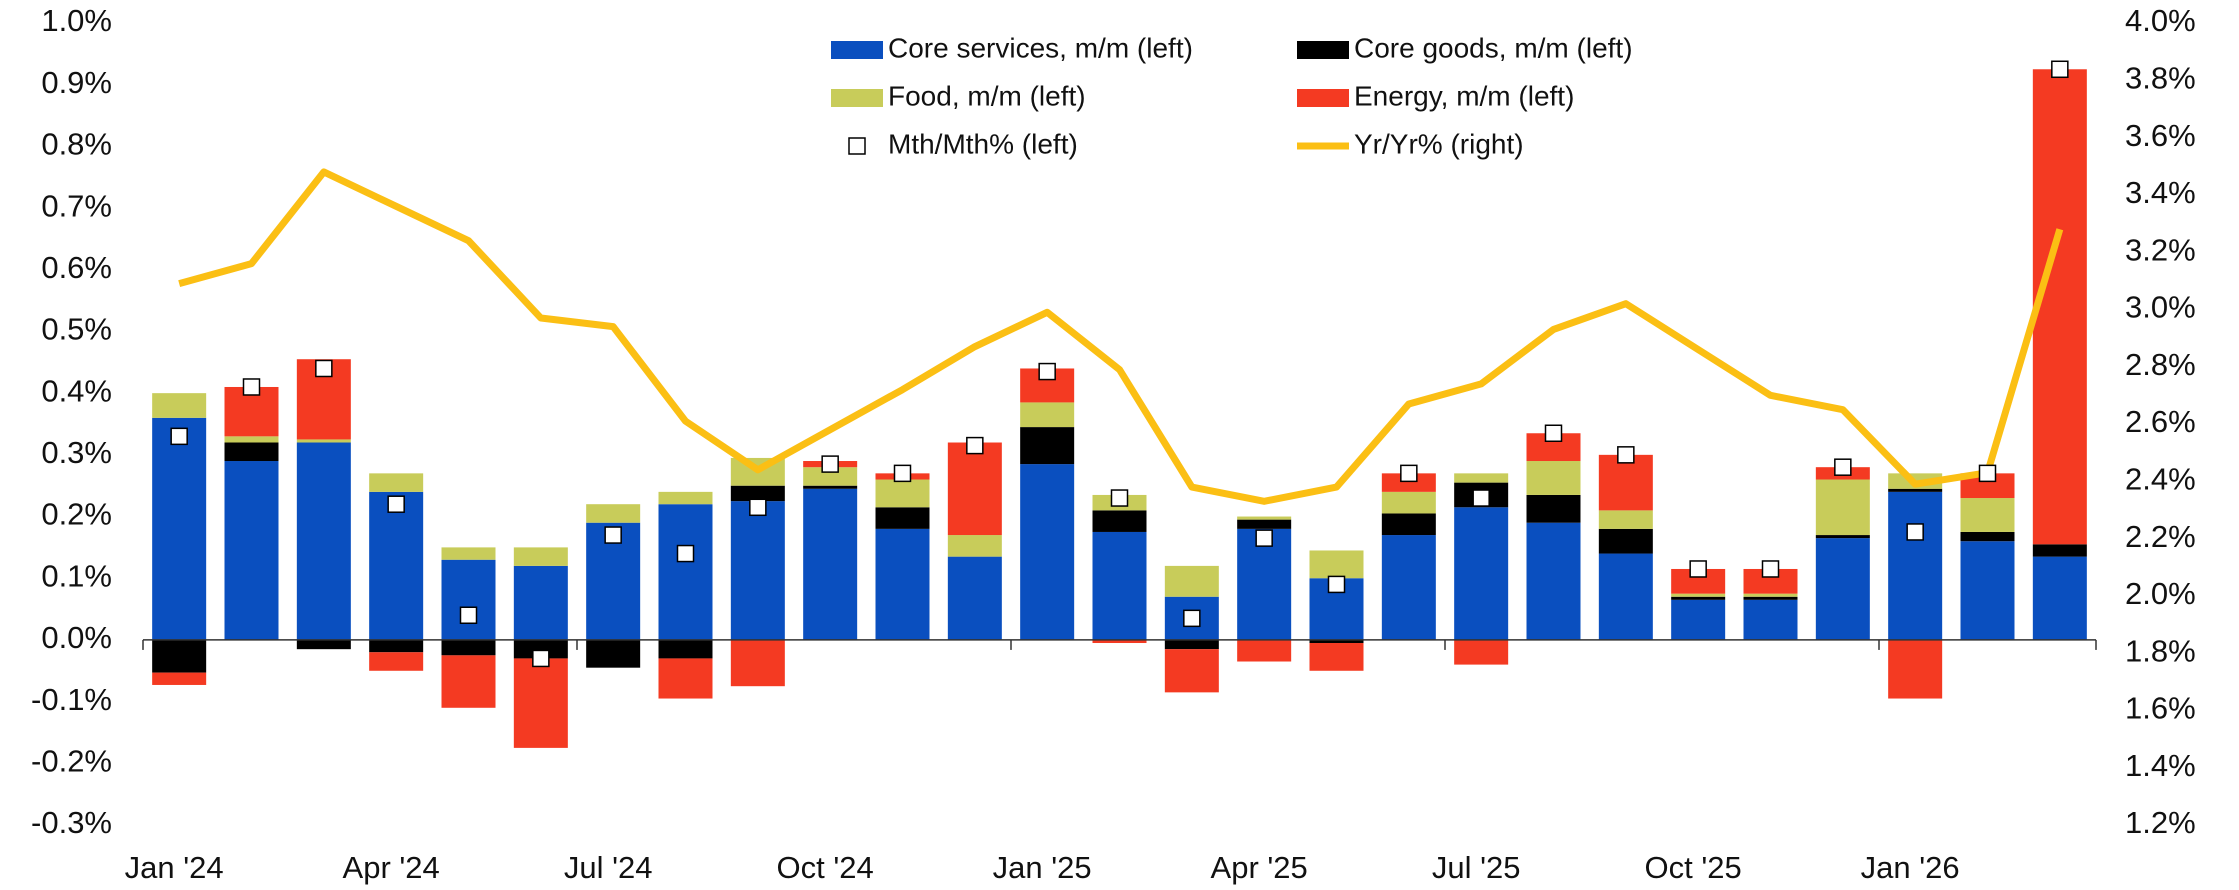  What do you see at coordinates (76, 144) in the screenshot?
I see `y-tick-label: 0.8%` at bounding box center [76, 144].